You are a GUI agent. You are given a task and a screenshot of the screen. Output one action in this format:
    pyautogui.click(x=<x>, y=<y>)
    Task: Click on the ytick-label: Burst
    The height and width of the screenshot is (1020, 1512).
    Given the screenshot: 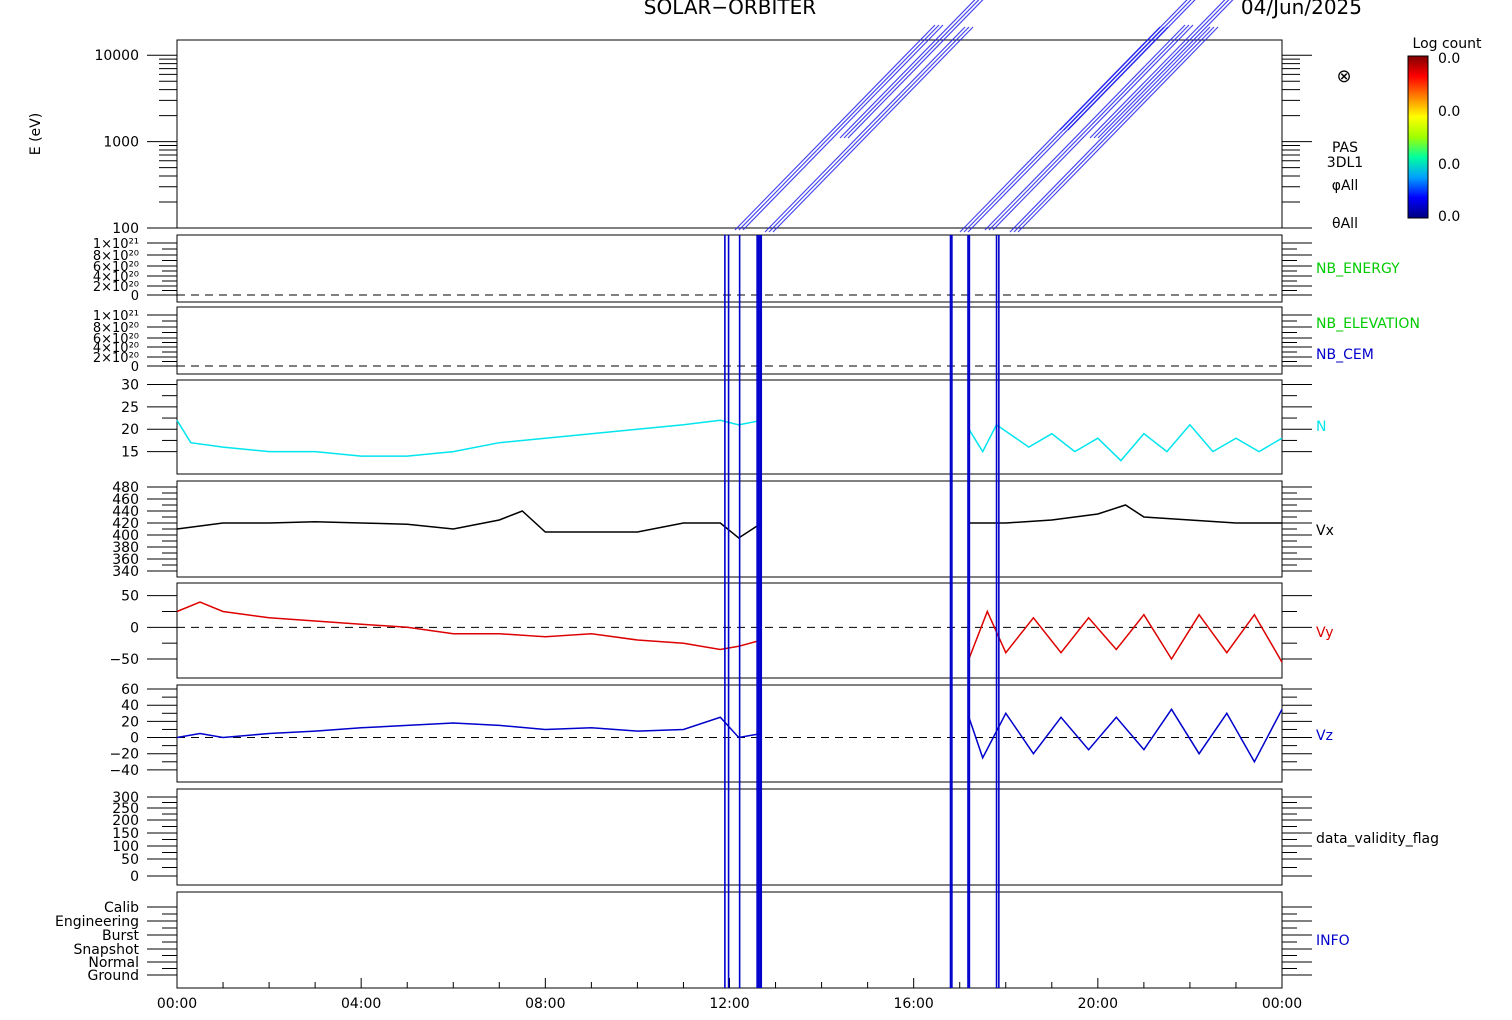 What is the action you would take?
    pyautogui.click(x=121, y=936)
    